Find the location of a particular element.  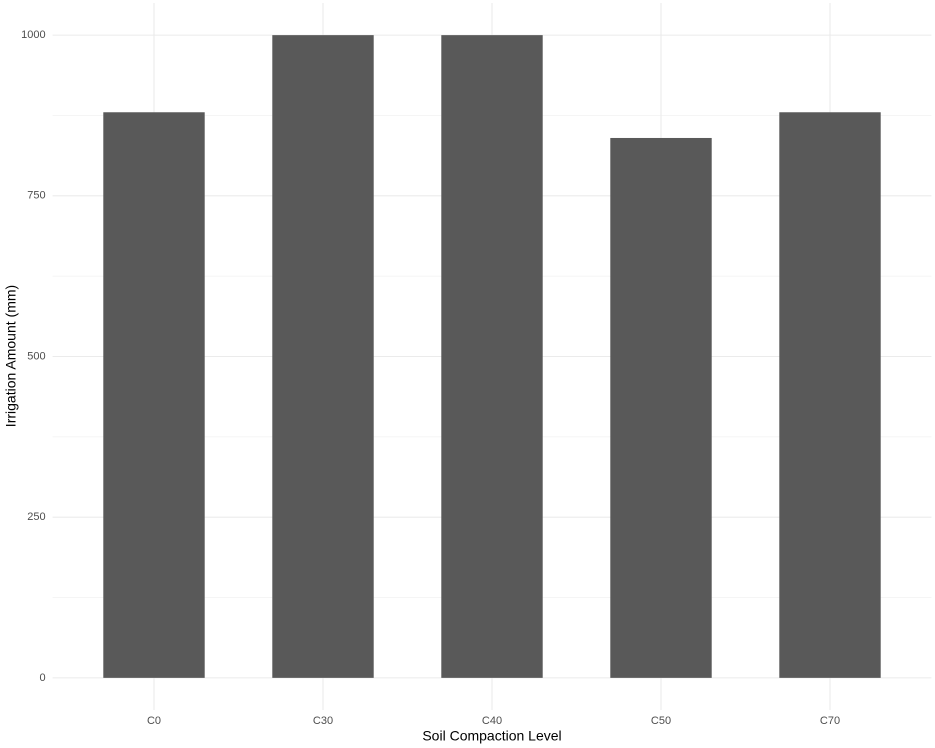

x-tick-label: C50 is located at coordinates (661, 721).